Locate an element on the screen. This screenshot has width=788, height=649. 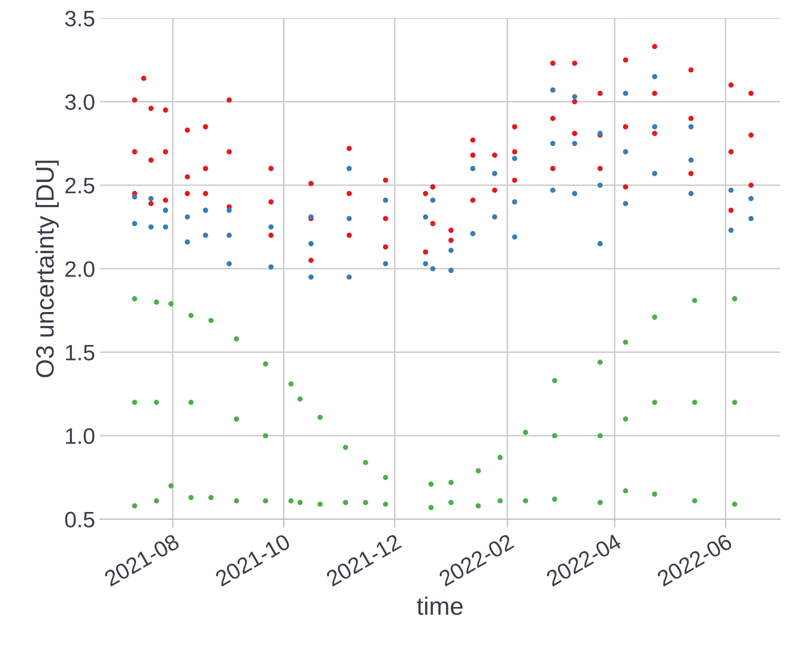
x-axis-title: time is located at coordinates (439, 606).